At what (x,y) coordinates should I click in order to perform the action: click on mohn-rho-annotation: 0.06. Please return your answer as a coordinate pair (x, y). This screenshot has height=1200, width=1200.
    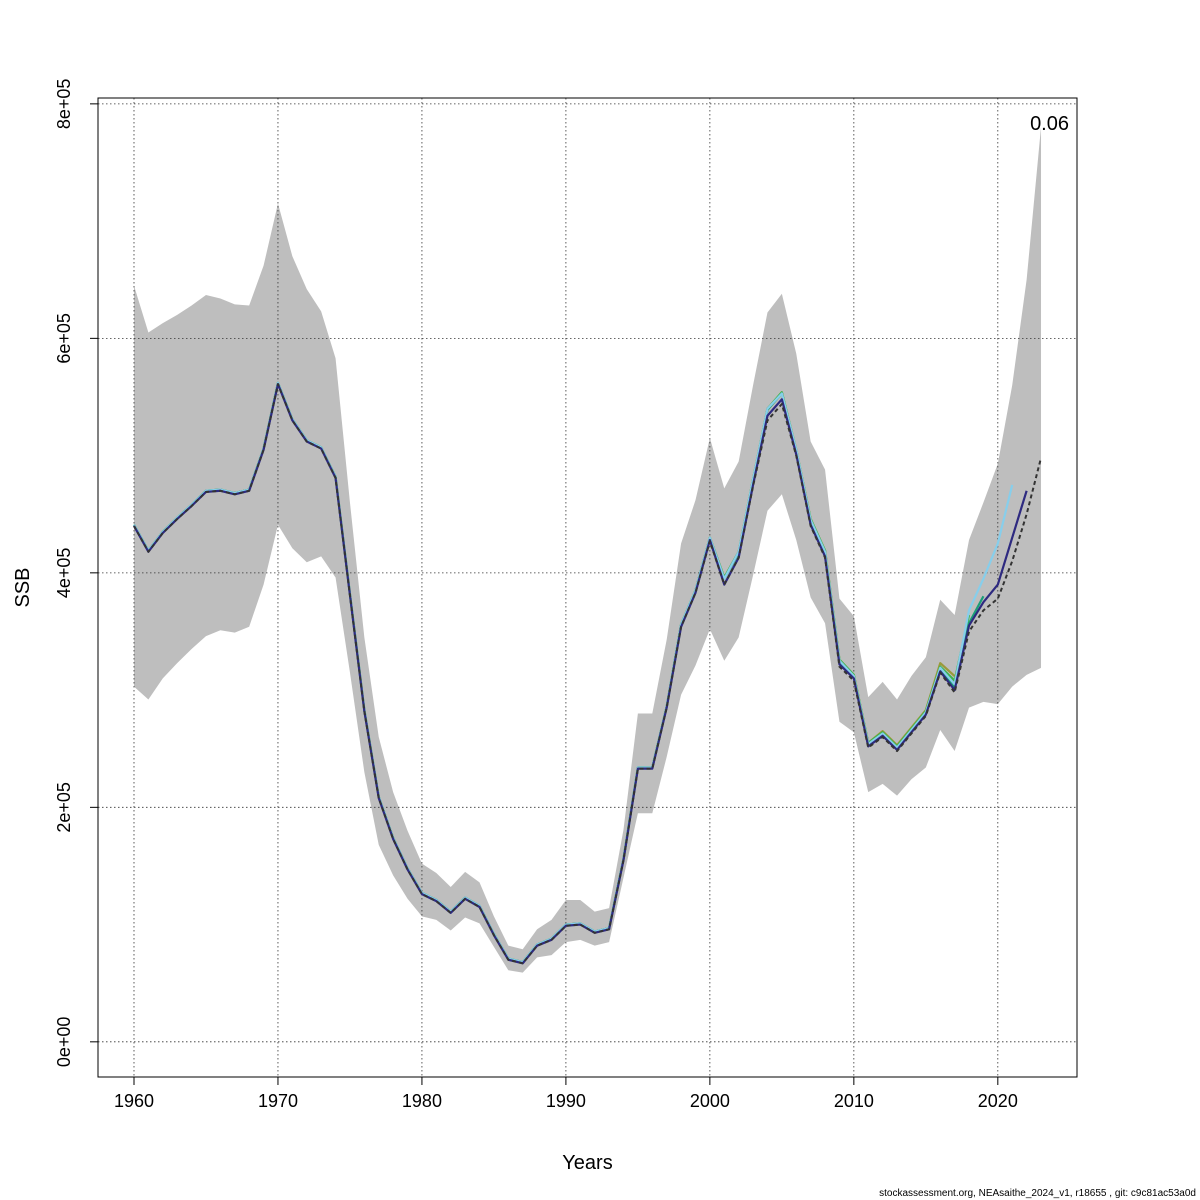
    Looking at the image, I should click on (1049, 124).